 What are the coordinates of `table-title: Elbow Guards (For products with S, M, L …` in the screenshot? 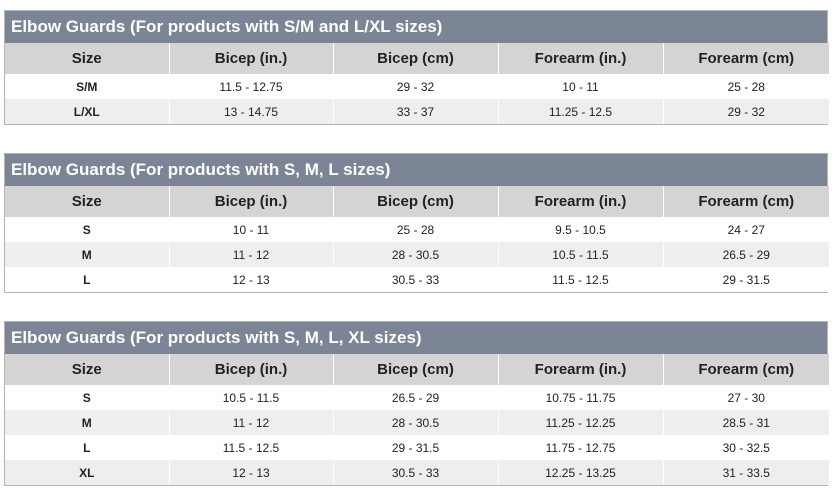 It's located at (416, 170).